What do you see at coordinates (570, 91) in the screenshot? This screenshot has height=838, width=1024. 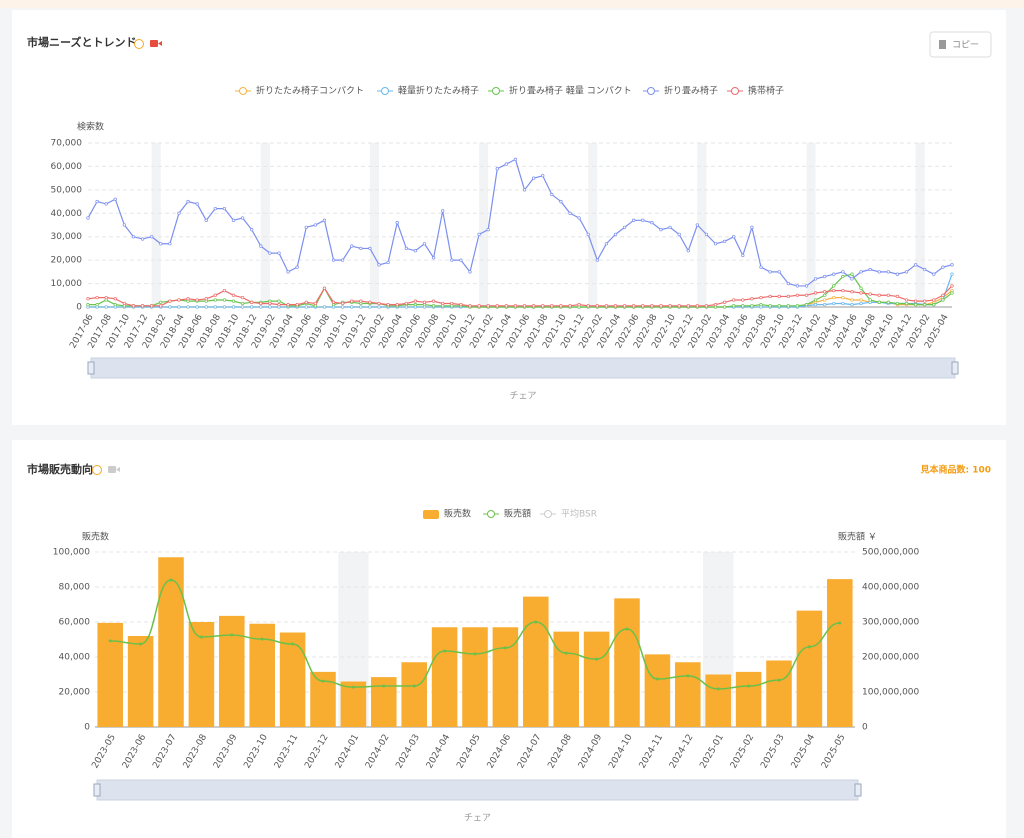 I see `legend-label: 折り畳み椅子 軽量 コンパクト` at bounding box center [570, 91].